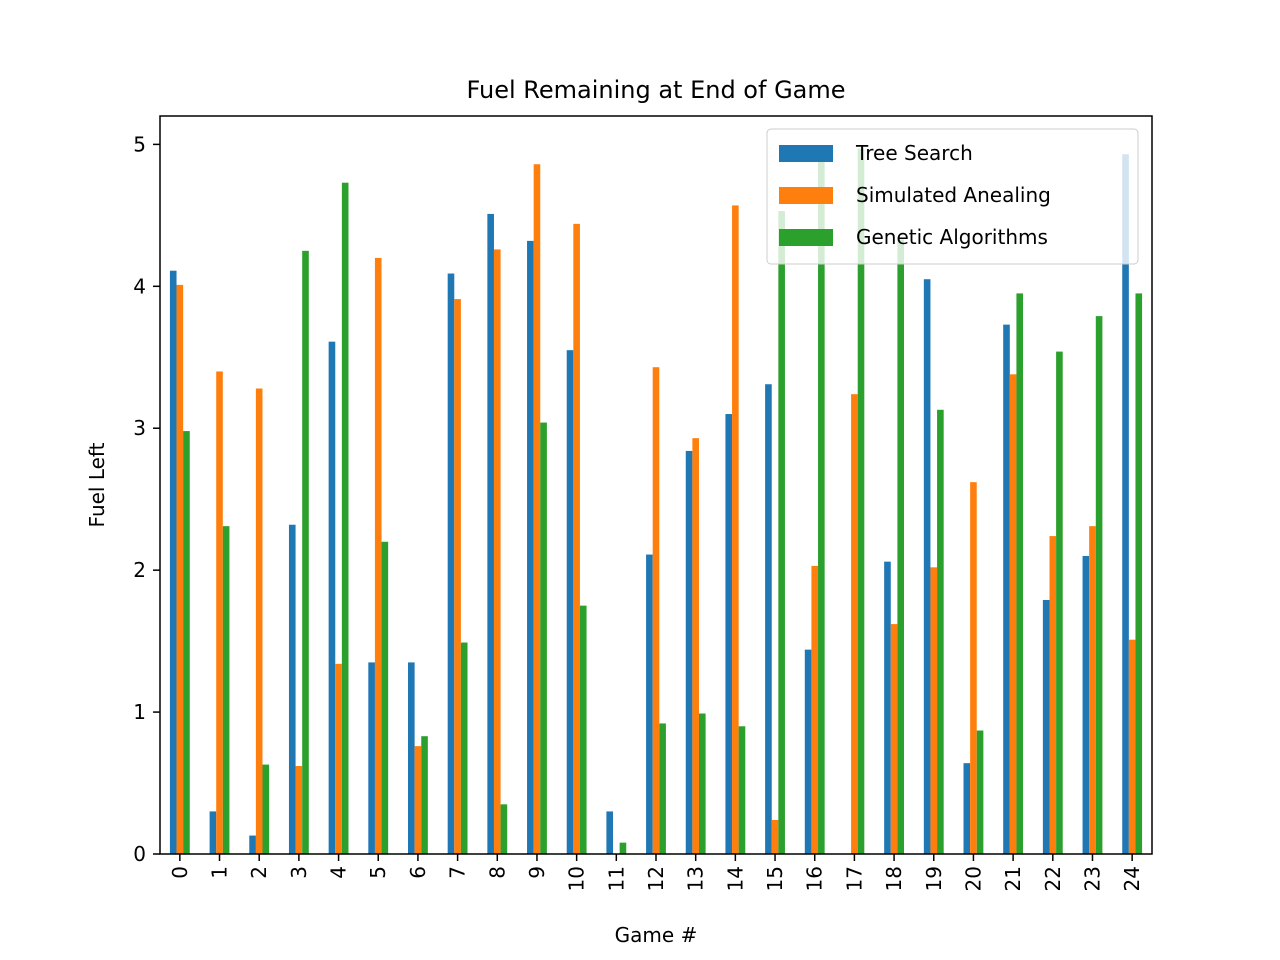 The height and width of the screenshot is (960, 1280). Describe the element at coordinates (299, 872) in the screenshot. I see `x-tick-label: 3` at that location.